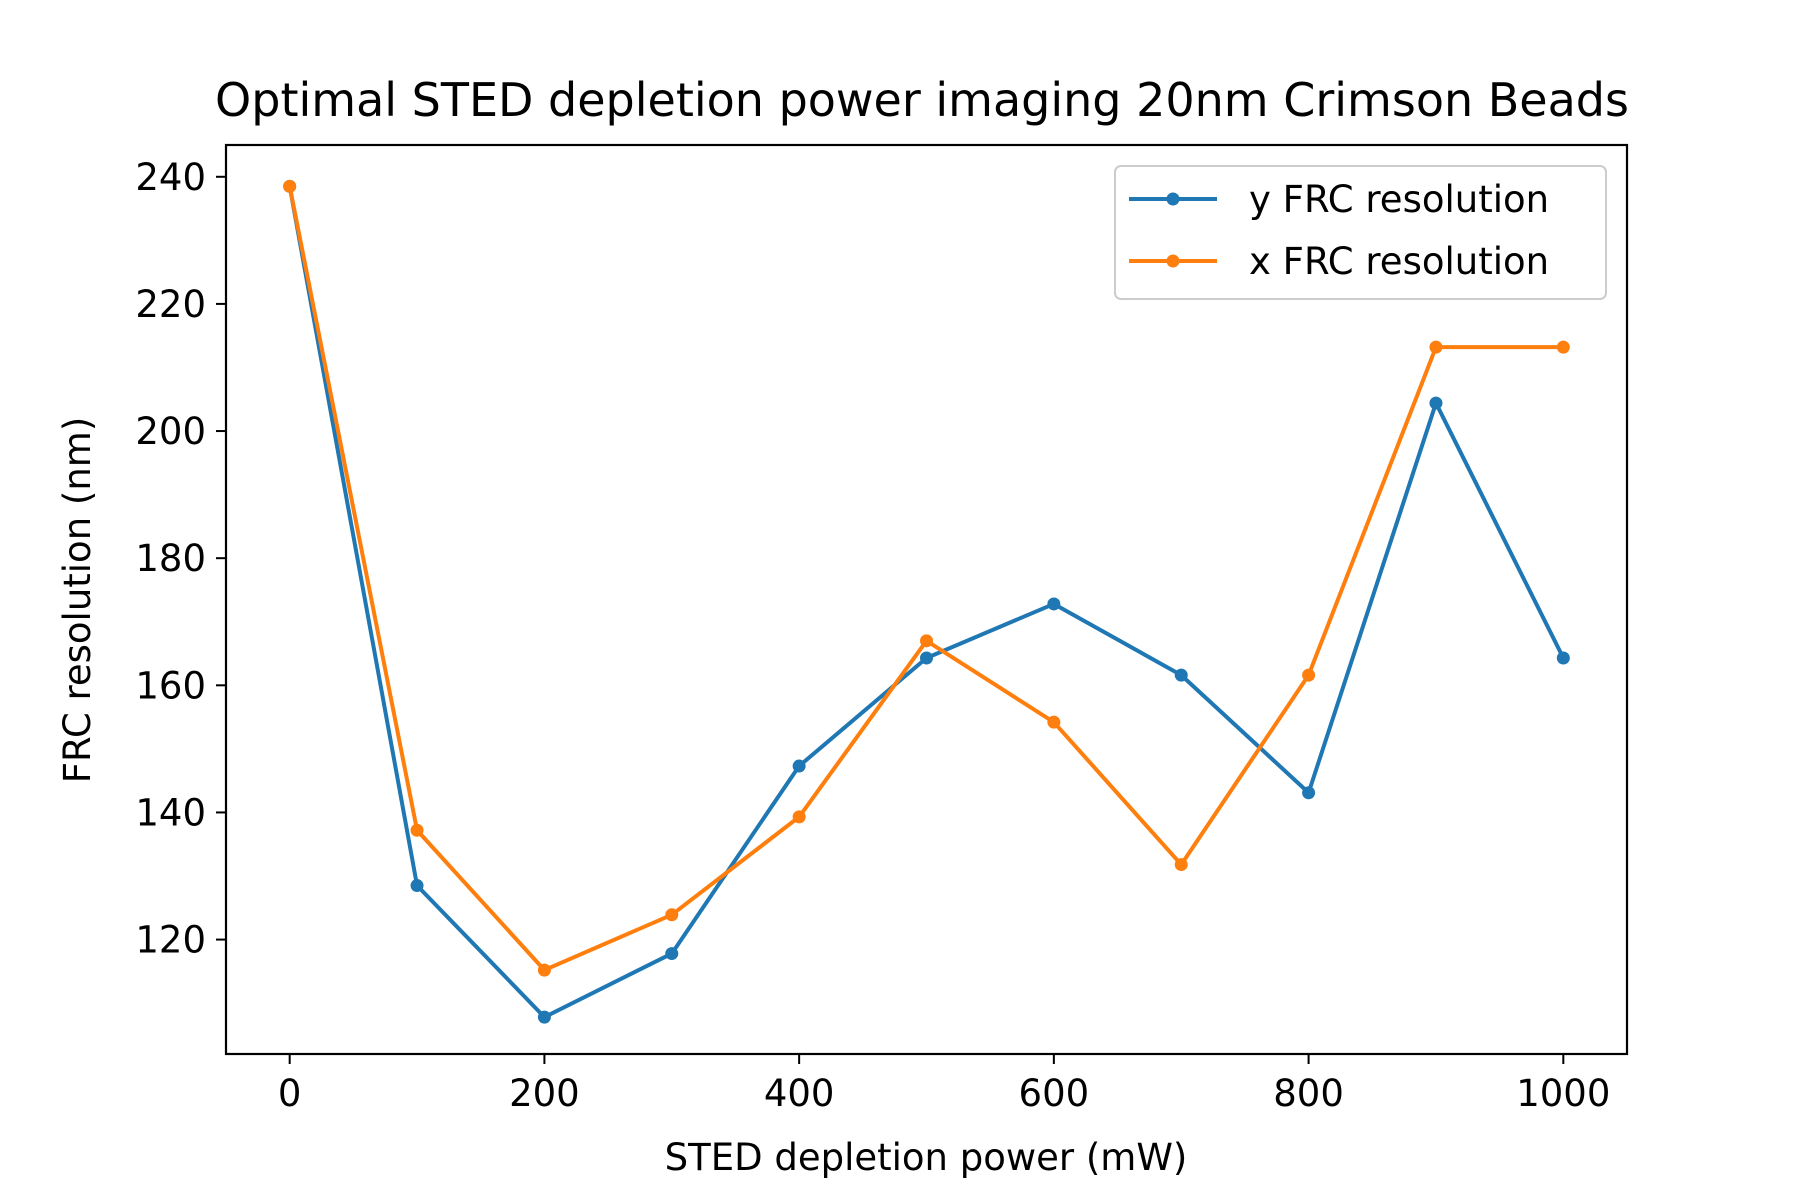 The height and width of the screenshot is (1200, 1800). Describe the element at coordinates (1399, 199) in the screenshot. I see `legend-label-y-frc: y FRC resolution` at that location.